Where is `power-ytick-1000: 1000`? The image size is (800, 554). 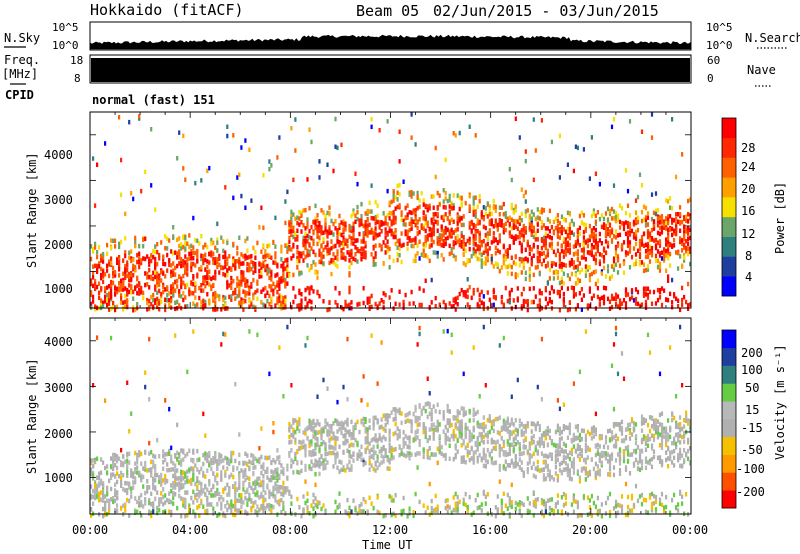
power-ytick-1000: 1000 is located at coordinates (58, 289).